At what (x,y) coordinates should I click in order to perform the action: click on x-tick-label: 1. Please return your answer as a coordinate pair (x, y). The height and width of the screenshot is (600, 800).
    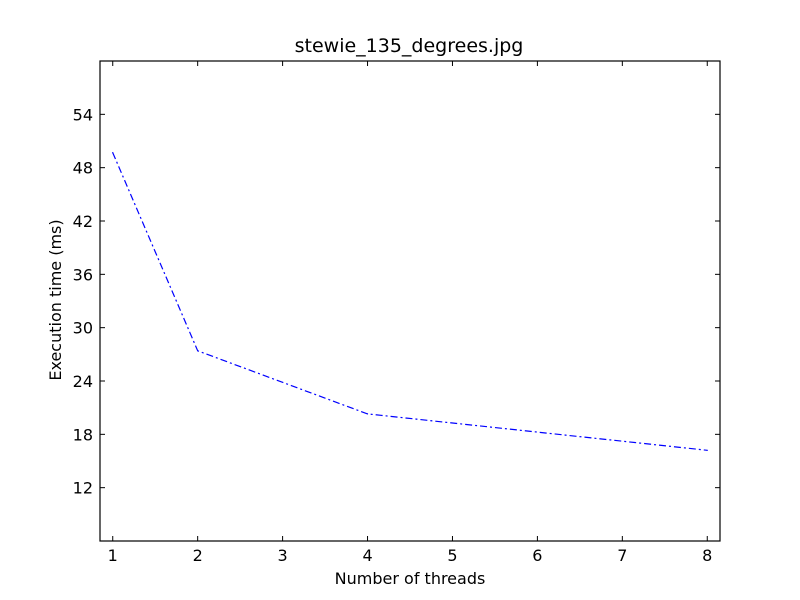
    Looking at the image, I should click on (113, 555).